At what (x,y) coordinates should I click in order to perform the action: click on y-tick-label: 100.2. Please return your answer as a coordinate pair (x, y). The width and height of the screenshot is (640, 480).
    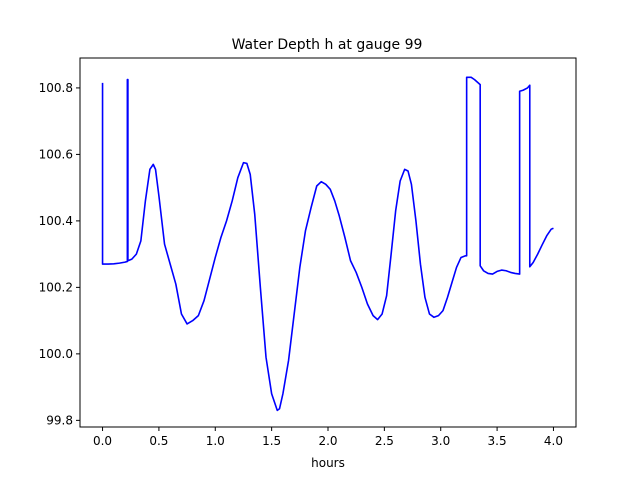
    Looking at the image, I should click on (56, 287).